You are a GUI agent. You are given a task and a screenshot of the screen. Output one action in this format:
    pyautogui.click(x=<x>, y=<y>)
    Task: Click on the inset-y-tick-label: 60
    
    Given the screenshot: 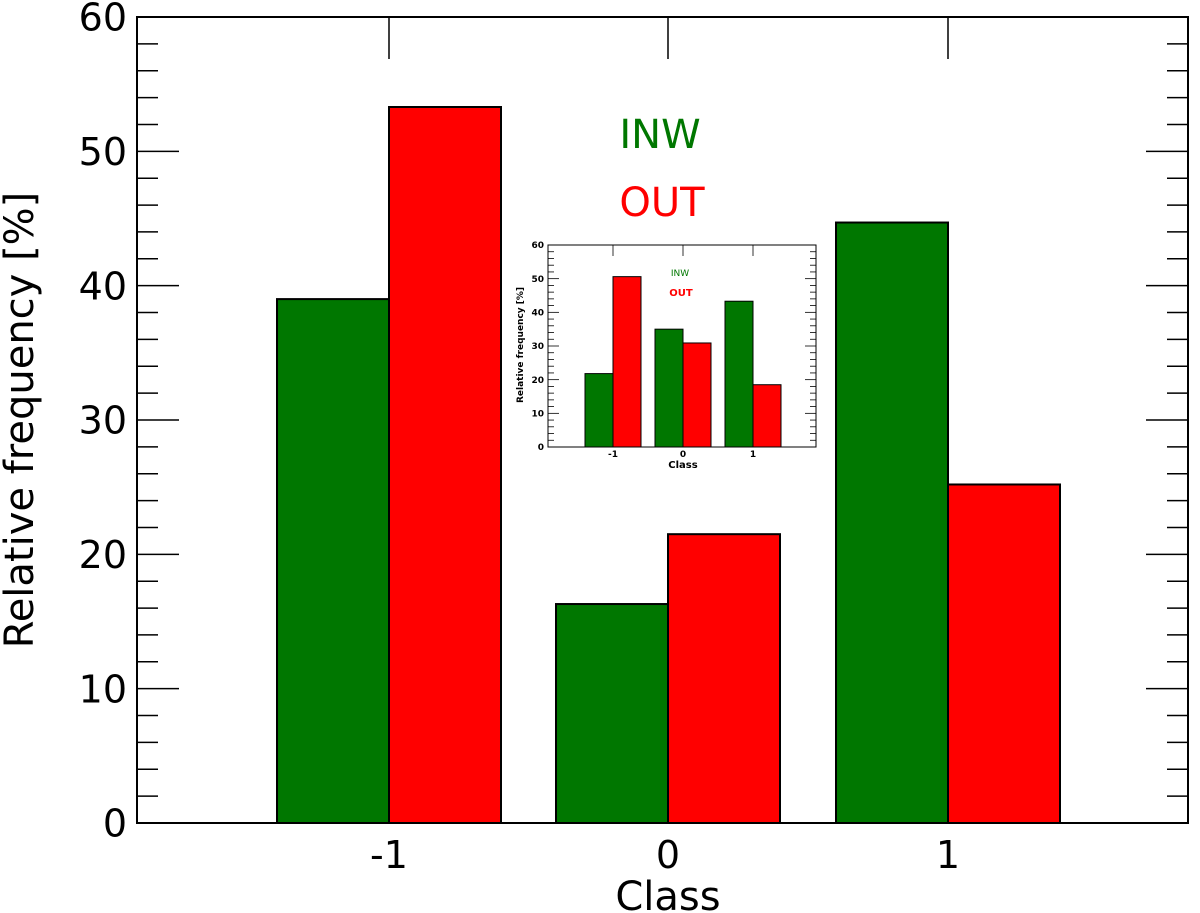 What is the action you would take?
    pyautogui.click(x=537, y=246)
    